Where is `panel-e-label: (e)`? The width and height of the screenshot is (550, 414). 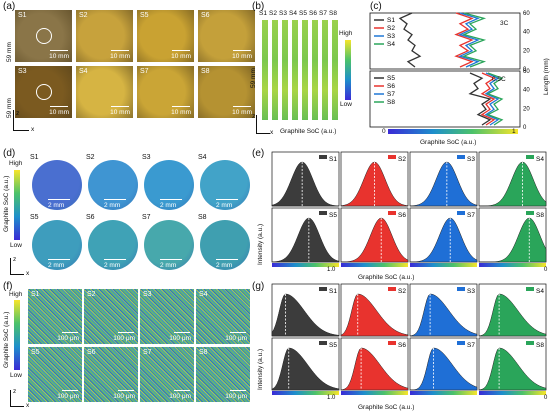 panel-e-label: (e) is located at coordinates (258, 153).